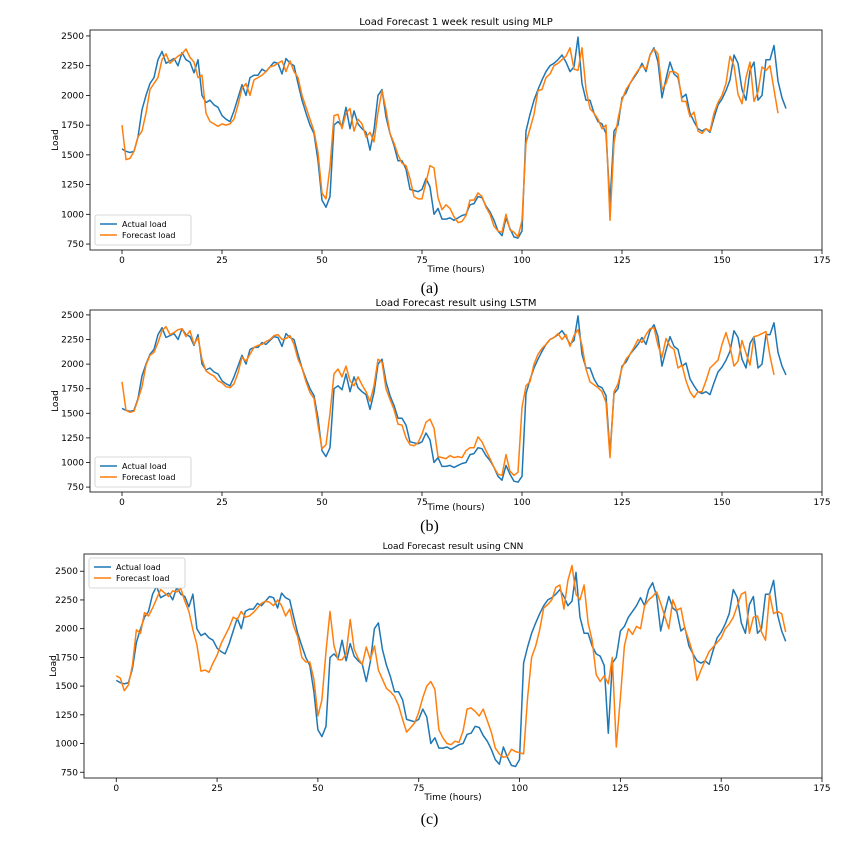  I want to click on caption-c: (c), so click(429, 819).